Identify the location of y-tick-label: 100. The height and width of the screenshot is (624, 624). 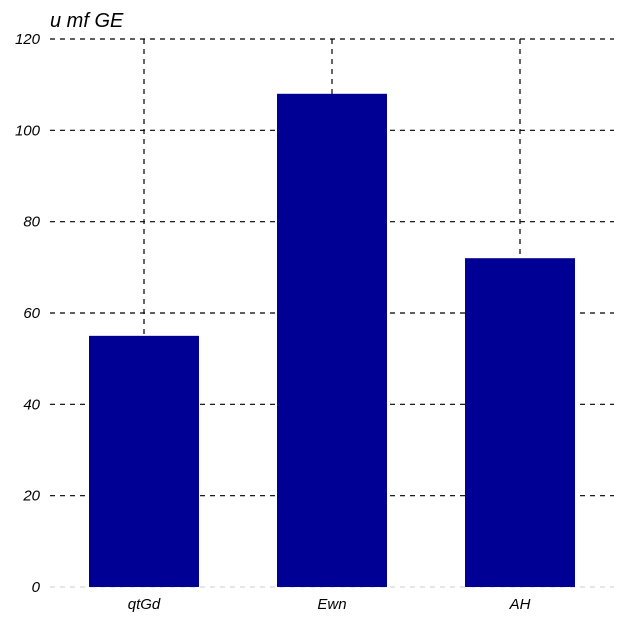
(28, 130).